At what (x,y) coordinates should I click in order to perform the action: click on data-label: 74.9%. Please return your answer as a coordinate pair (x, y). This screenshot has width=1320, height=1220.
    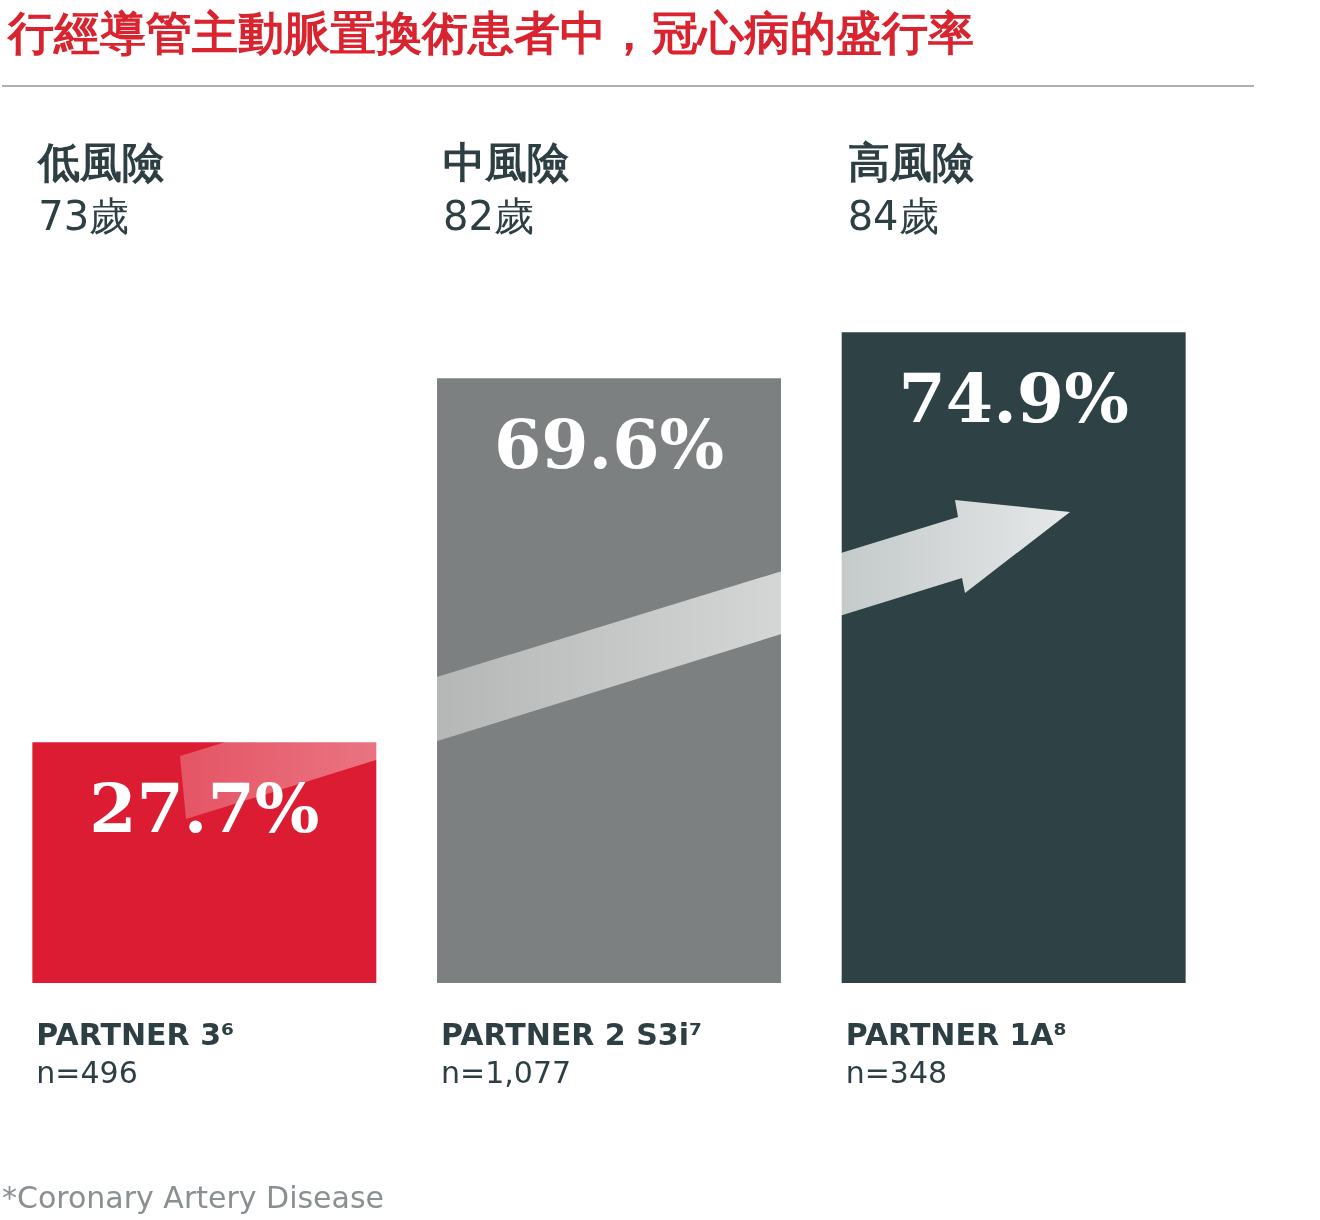
    Looking at the image, I should click on (1013, 397).